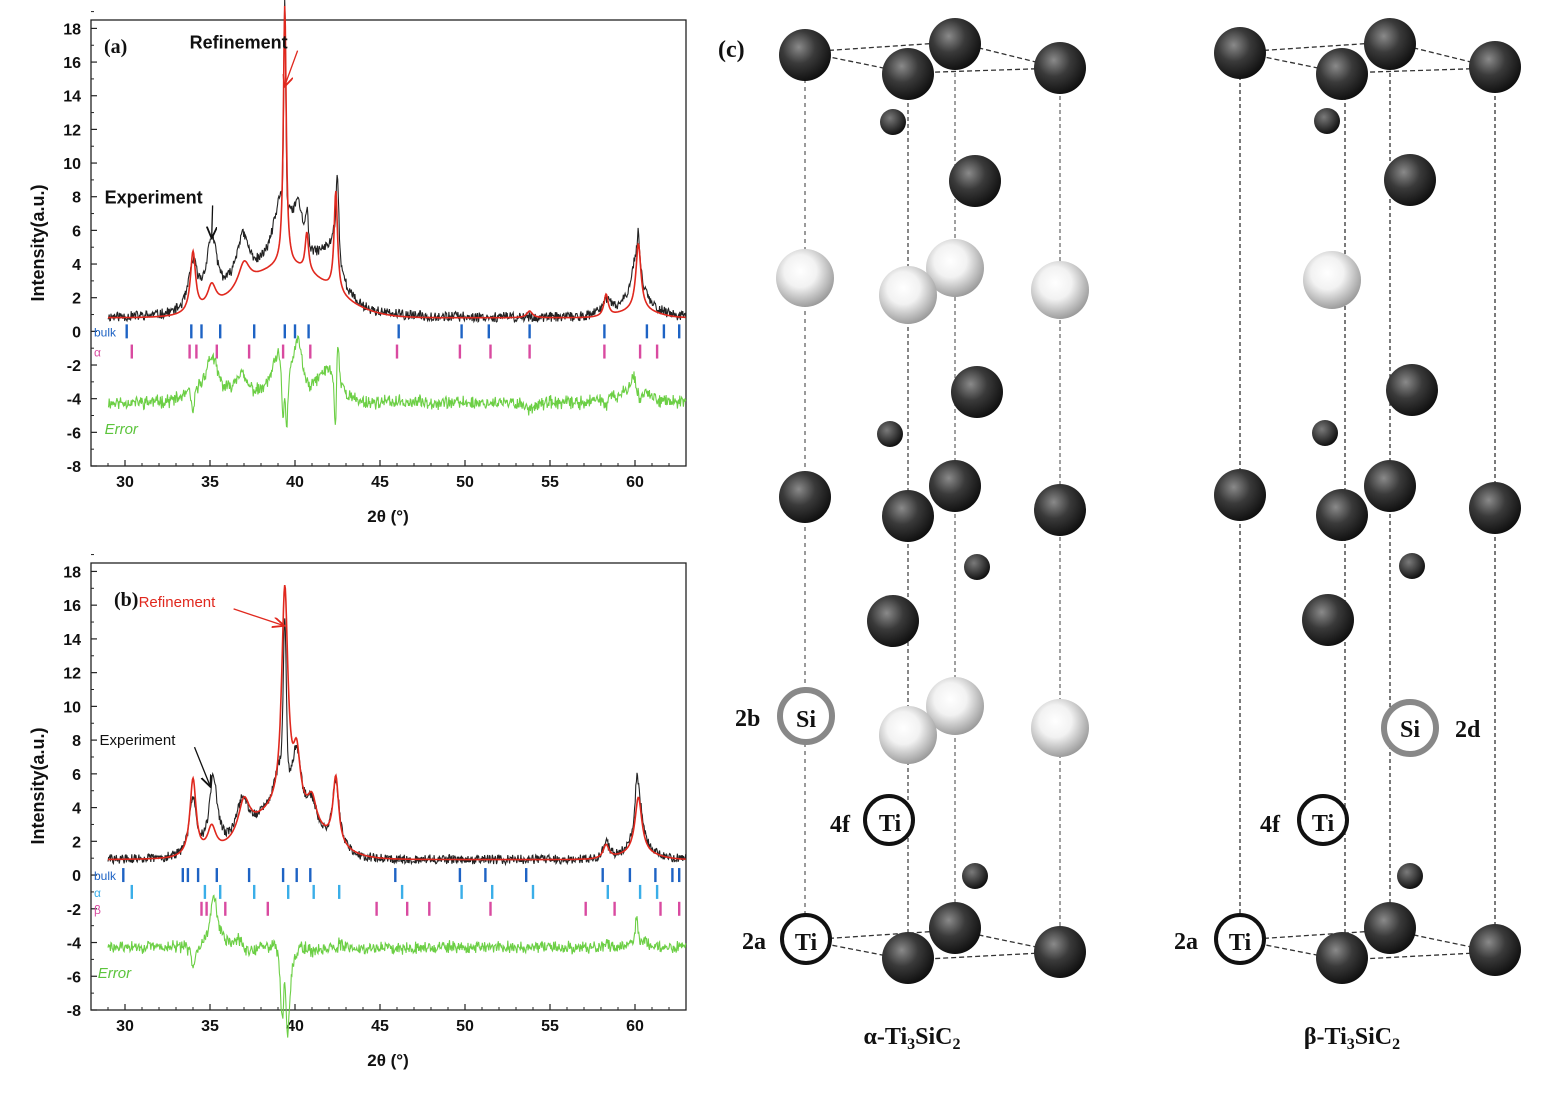 The height and width of the screenshot is (1094, 1543). Describe the element at coordinates (397, 966) in the screenshot. I see `error-curve` at that location.